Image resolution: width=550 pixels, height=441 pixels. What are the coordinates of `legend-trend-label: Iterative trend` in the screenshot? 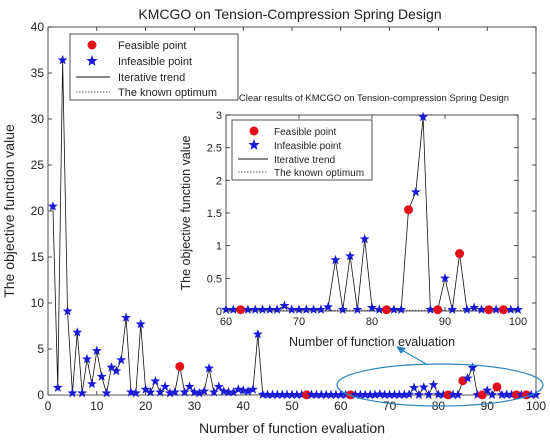 It's located at (151, 78).